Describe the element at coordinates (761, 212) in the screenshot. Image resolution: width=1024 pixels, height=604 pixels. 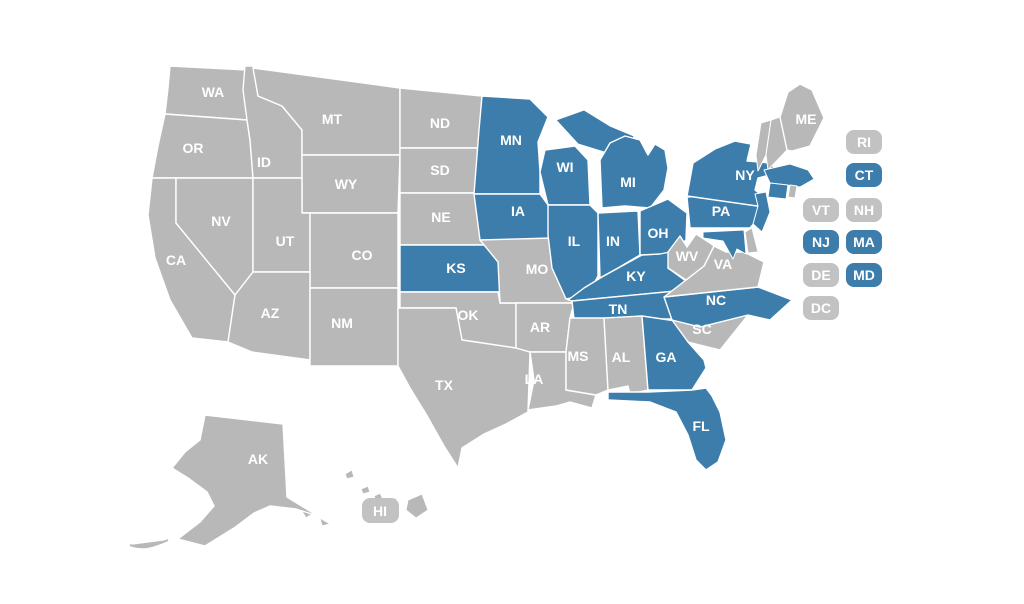
I see `state-nj` at that location.